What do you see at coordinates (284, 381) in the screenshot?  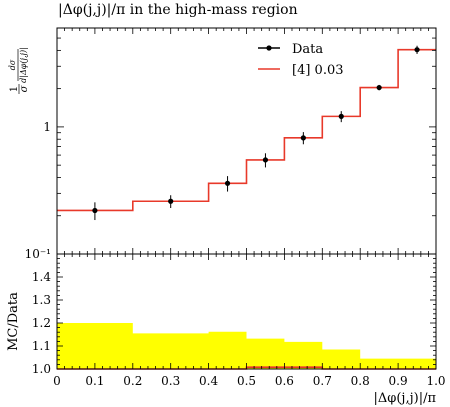 I see `x-tick-label: 0.6` at bounding box center [284, 381].